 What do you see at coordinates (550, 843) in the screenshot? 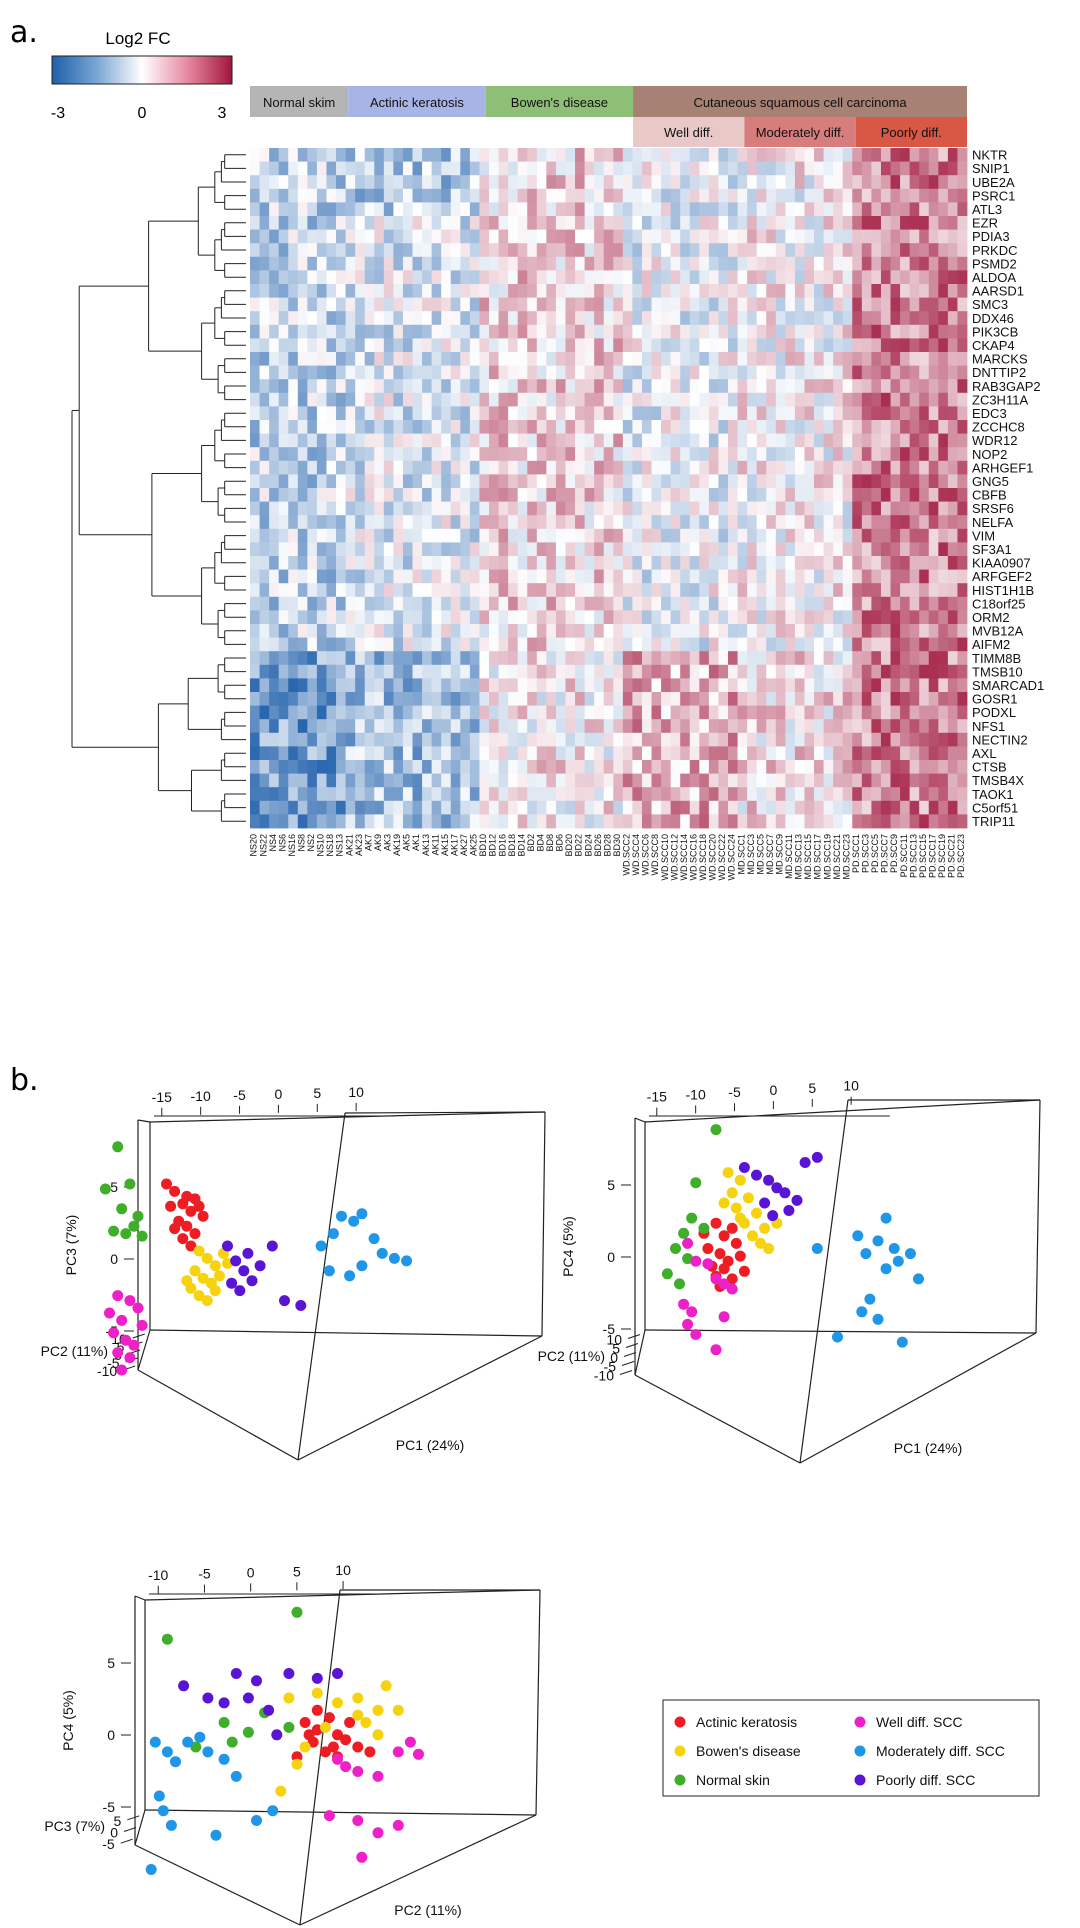
I see `sample-label: BD8` at bounding box center [550, 843].